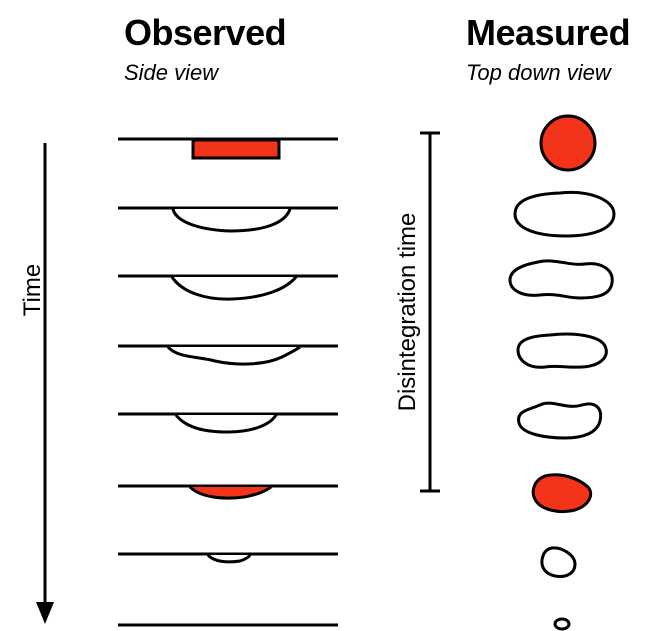 The height and width of the screenshot is (631, 659). What do you see at coordinates (562, 372) in the screenshot?
I see `top-view` at bounding box center [562, 372].